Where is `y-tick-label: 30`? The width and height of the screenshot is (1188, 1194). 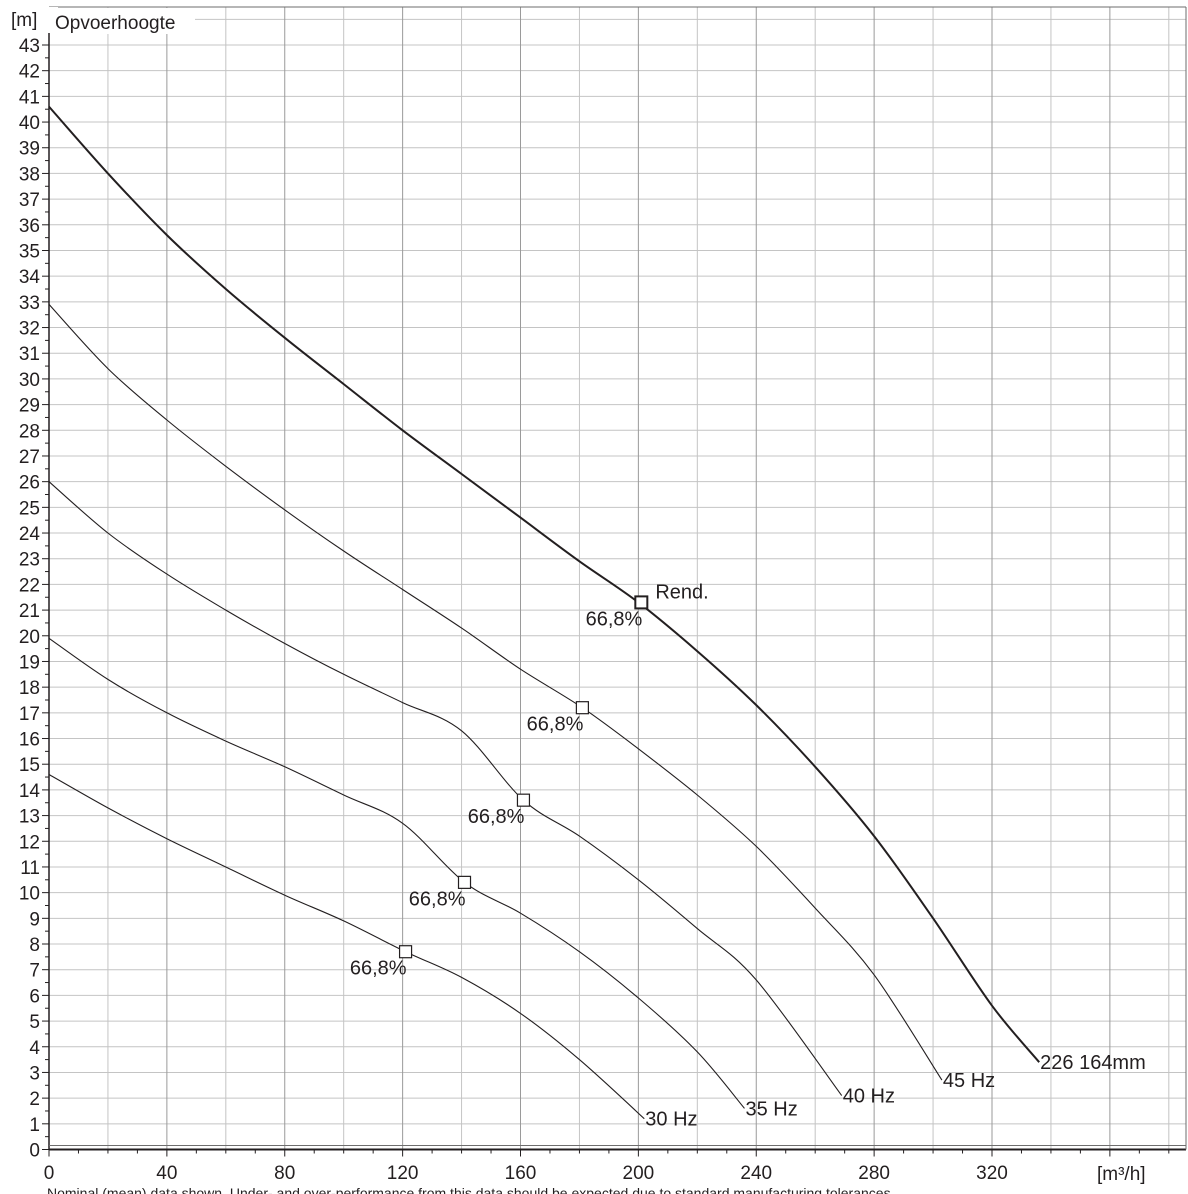
y-tick-label: 30 is located at coordinates (29, 380).